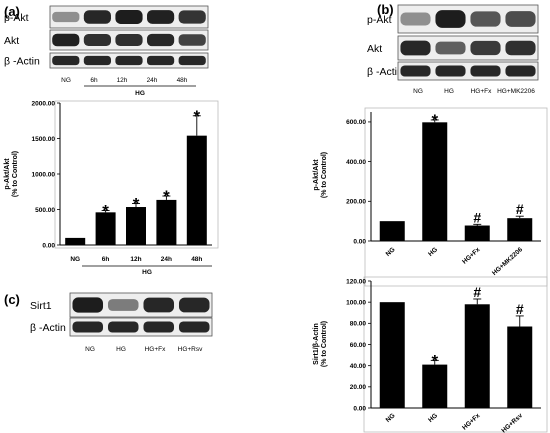 The image size is (550, 433). Describe the element at coordinates (358, 324) in the screenshot. I see `y-tick-label: 80.00` at that location.